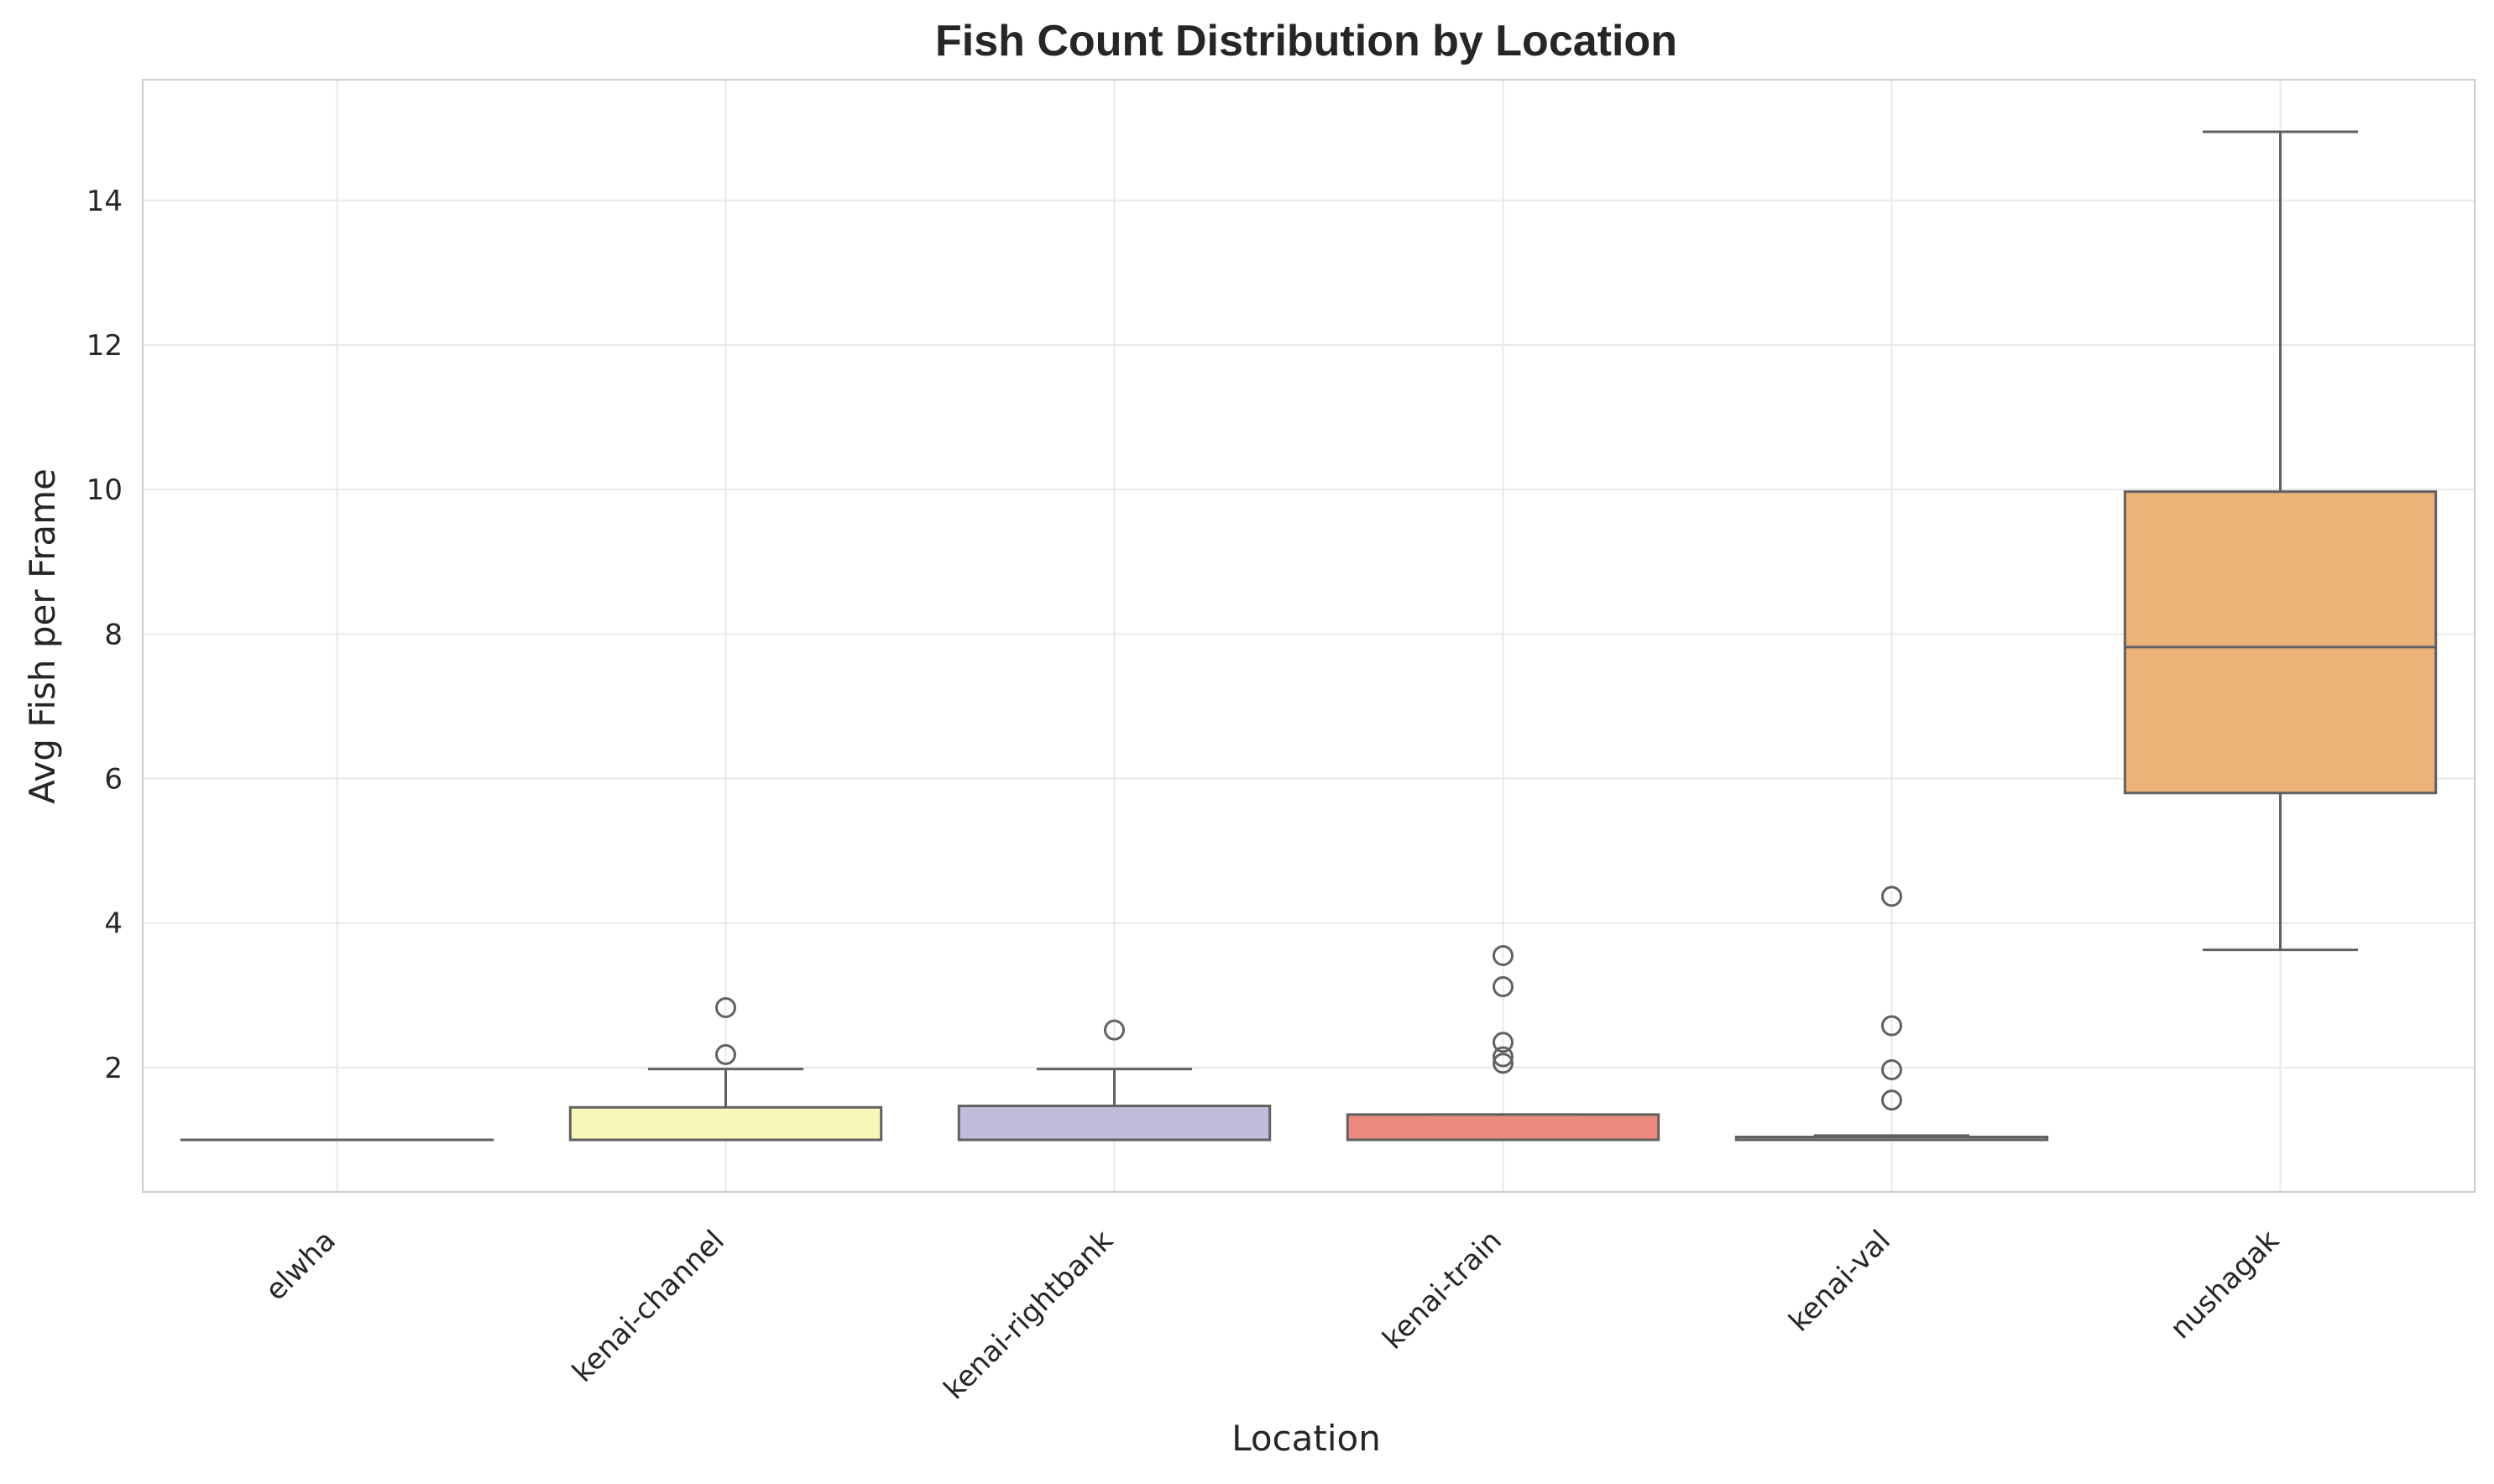 The width and height of the screenshot is (2494, 1484). What do you see at coordinates (725, 1069) in the screenshot?
I see `box-kenai-channel` at bounding box center [725, 1069].